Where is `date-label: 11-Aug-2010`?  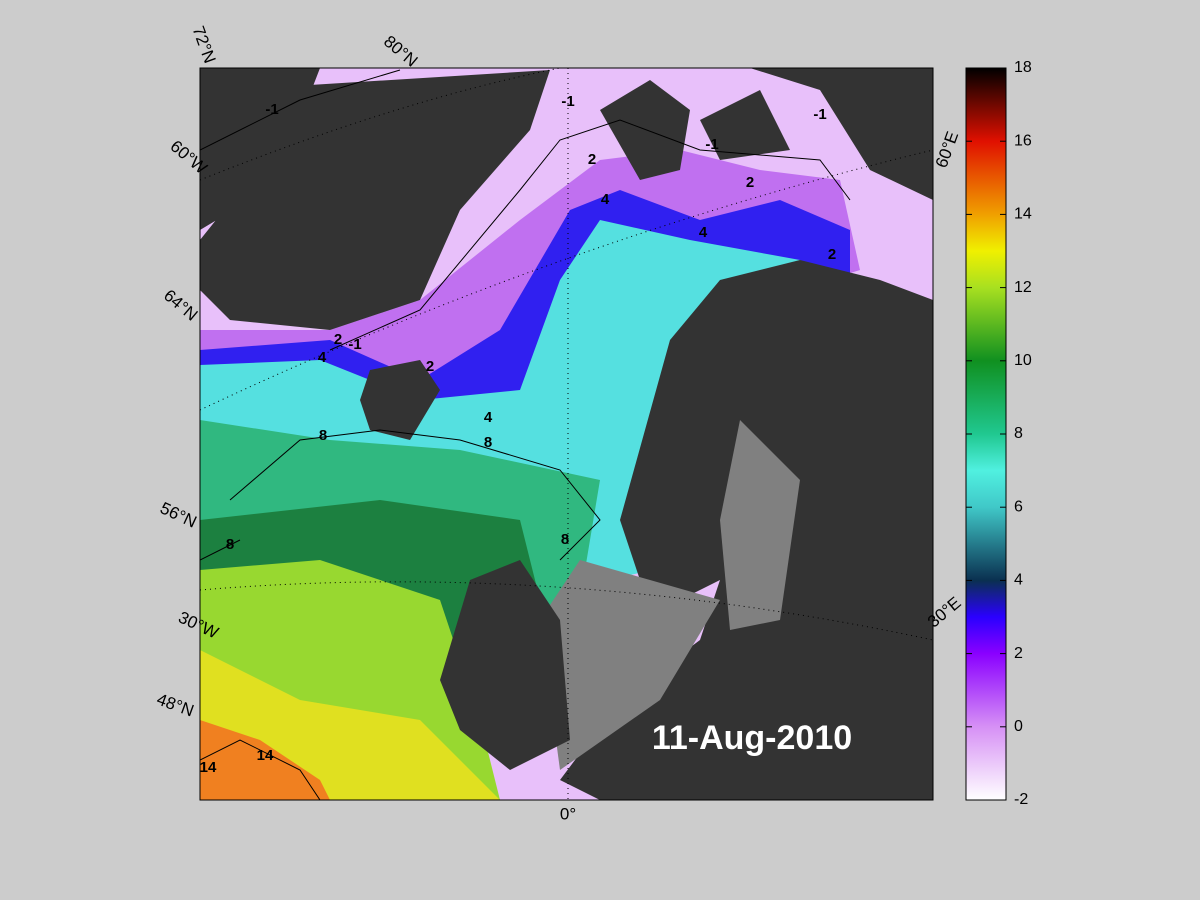 date-label: 11-Aug-2010 is located at coordinates (752, 738).